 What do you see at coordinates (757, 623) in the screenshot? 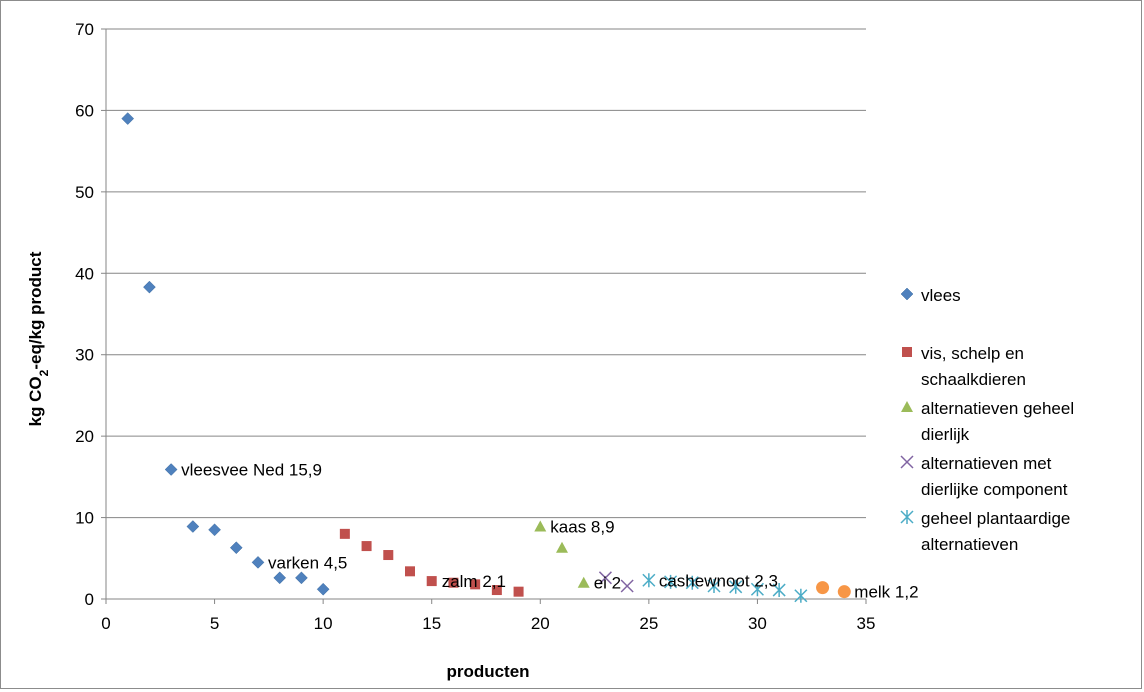
I see `x-tick-label-30: 30` at bounding box center [757, 623].